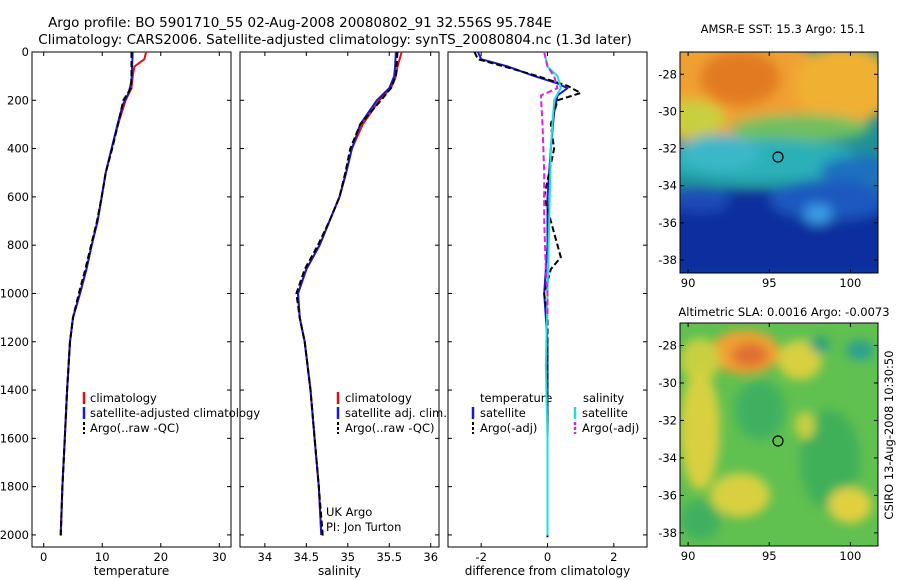 The image size is (900, 580). Describe the element at coordinates (219, 557) in the screenshot. I see `temperature-xtick-label: 30` at that location.